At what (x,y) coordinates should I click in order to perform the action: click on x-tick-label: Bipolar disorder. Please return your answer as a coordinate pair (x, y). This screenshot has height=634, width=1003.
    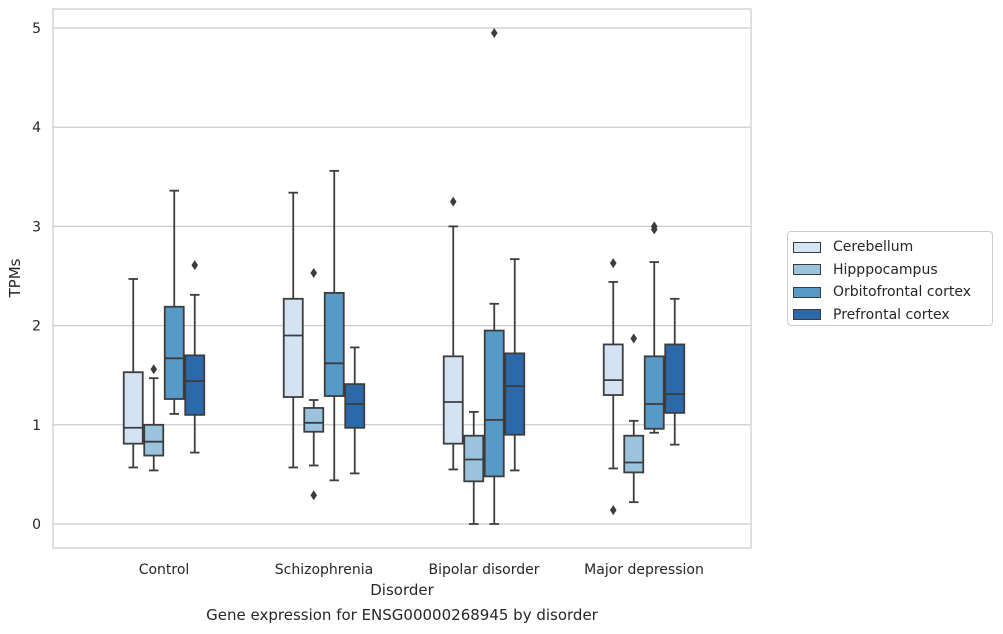
    Looking at the image, I should click on (483, 570).